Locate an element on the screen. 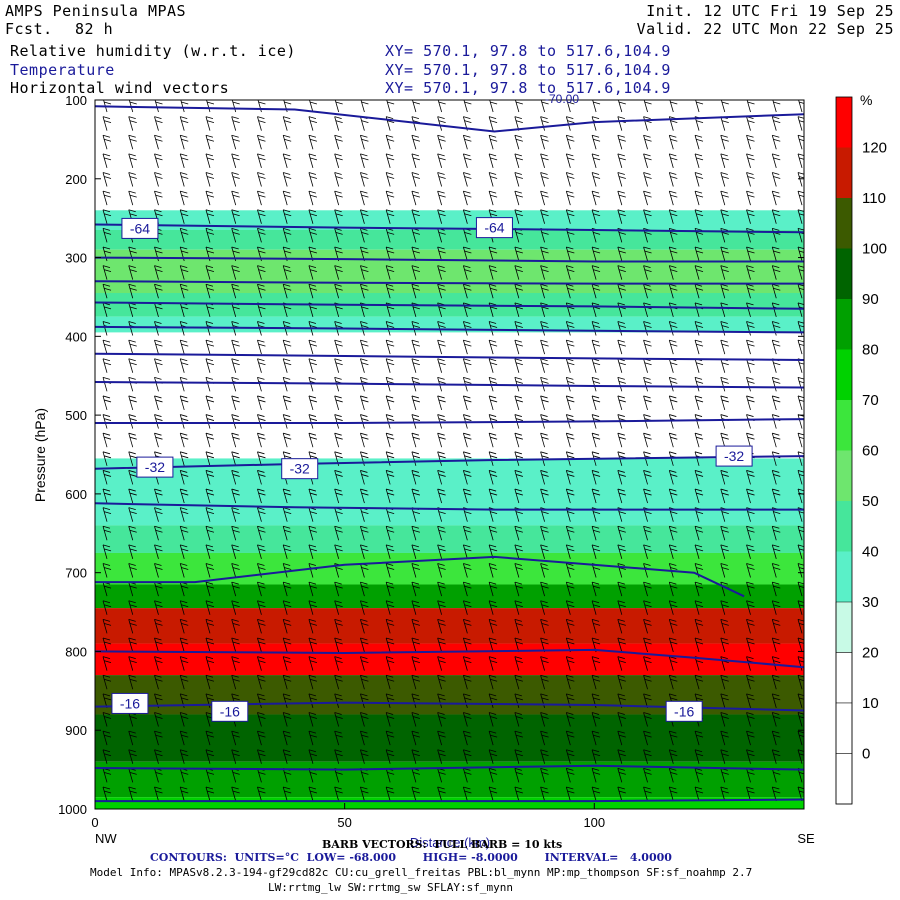 The image size is (900, 900). contour-label: -32 is located at coordinates (300, 469).